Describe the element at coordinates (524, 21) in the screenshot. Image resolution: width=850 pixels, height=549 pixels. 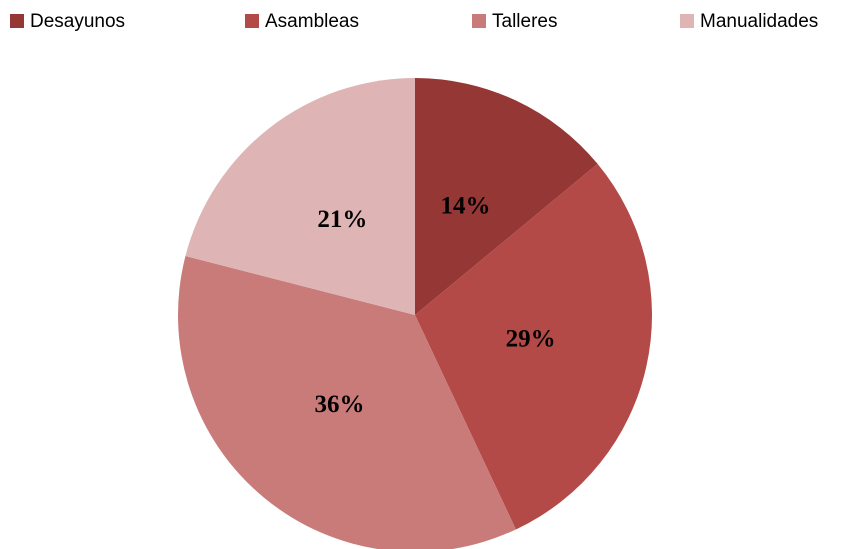
I see `legend-label: Talleres` at that location.